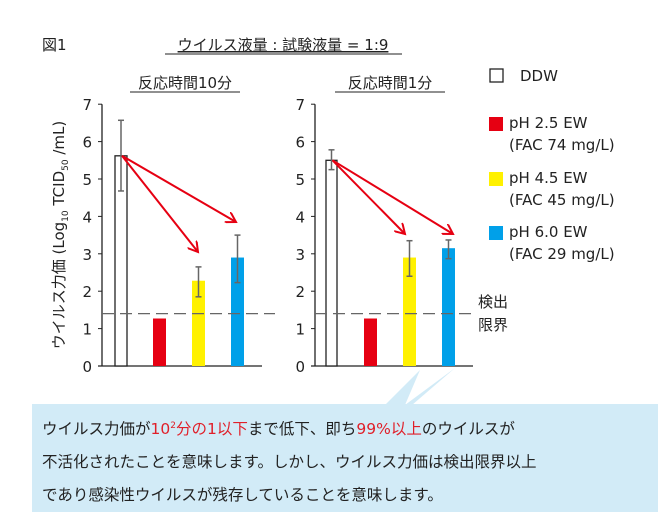  What do you see at coordinates (548, 123) in the screenshot?
I see `legend-ph25: pH 2.5 EW` at bounding box center [548, 123].